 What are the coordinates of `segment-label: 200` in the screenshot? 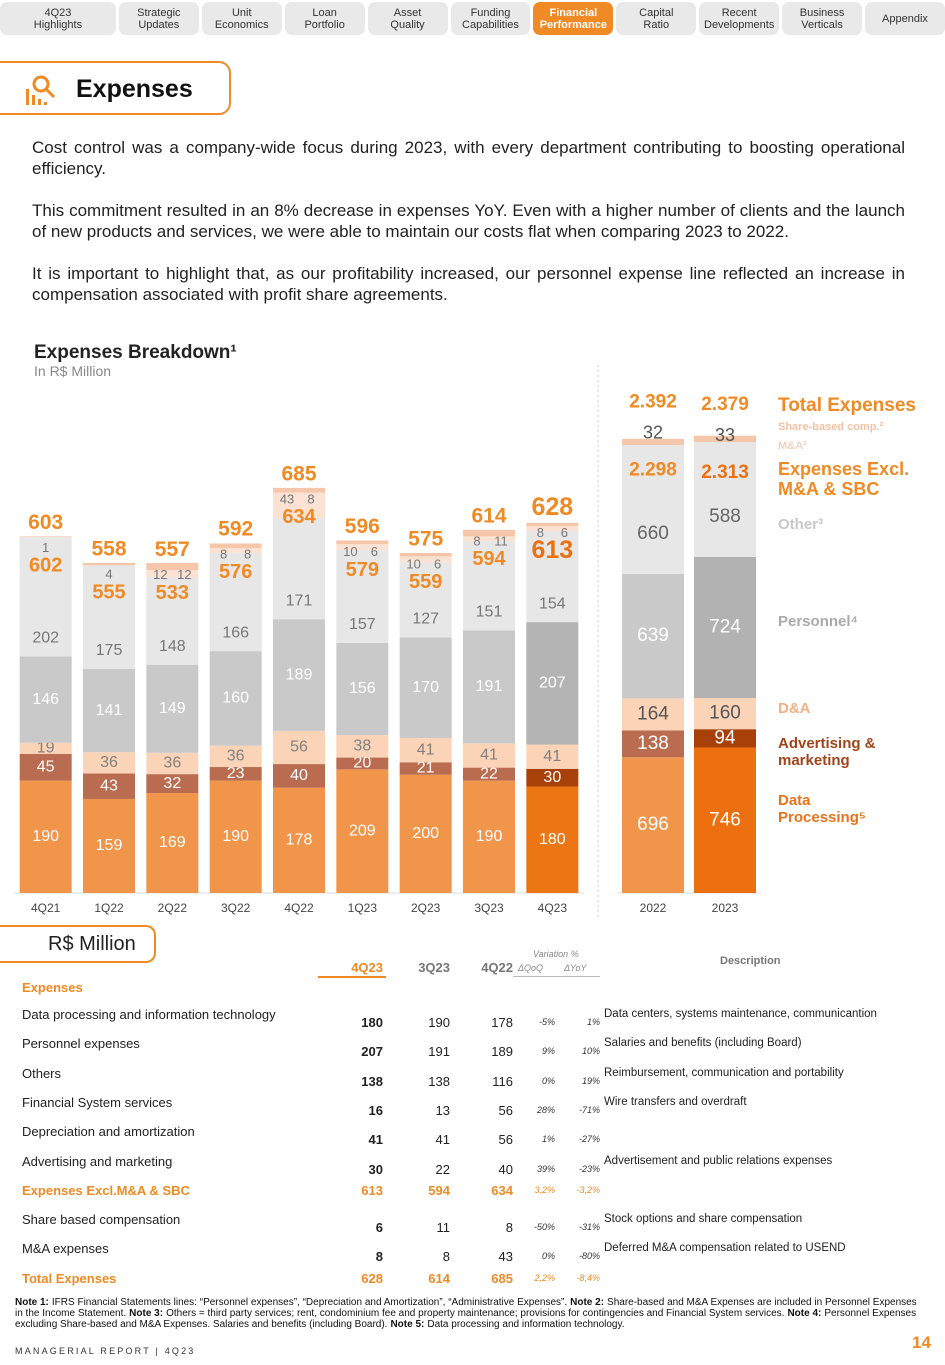 It's located at (425, 833).